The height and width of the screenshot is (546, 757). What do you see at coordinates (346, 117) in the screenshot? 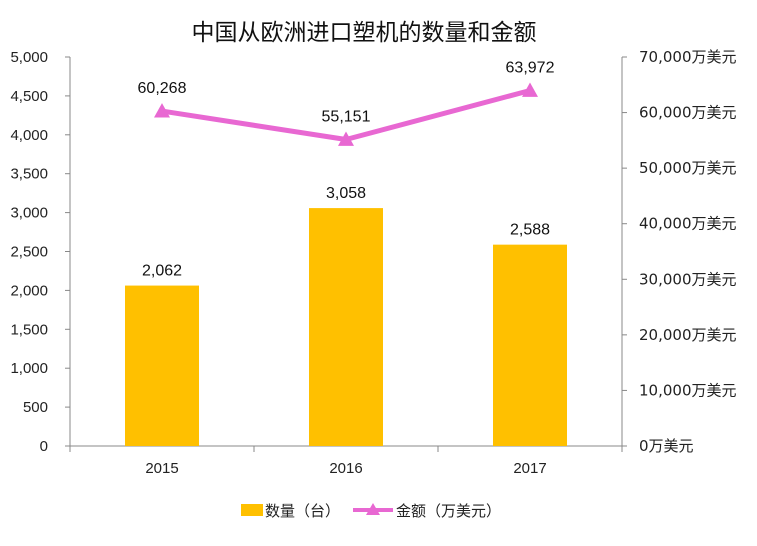
I see `line-value-label: 55,151` at bounding box center [346, 117].